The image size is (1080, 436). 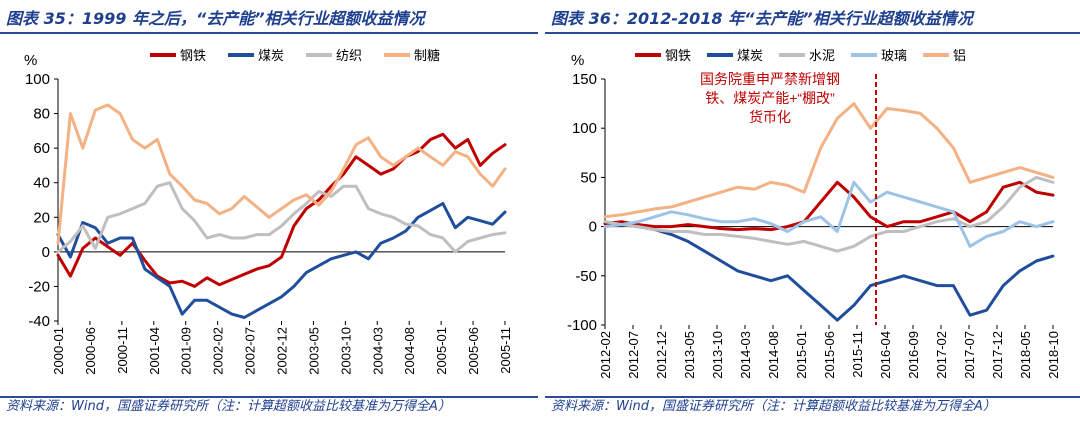 What do you see at coordinates (822, 55) in the screenshot?
I see `legend-label: 水泥` at bounding box center [822, 55].